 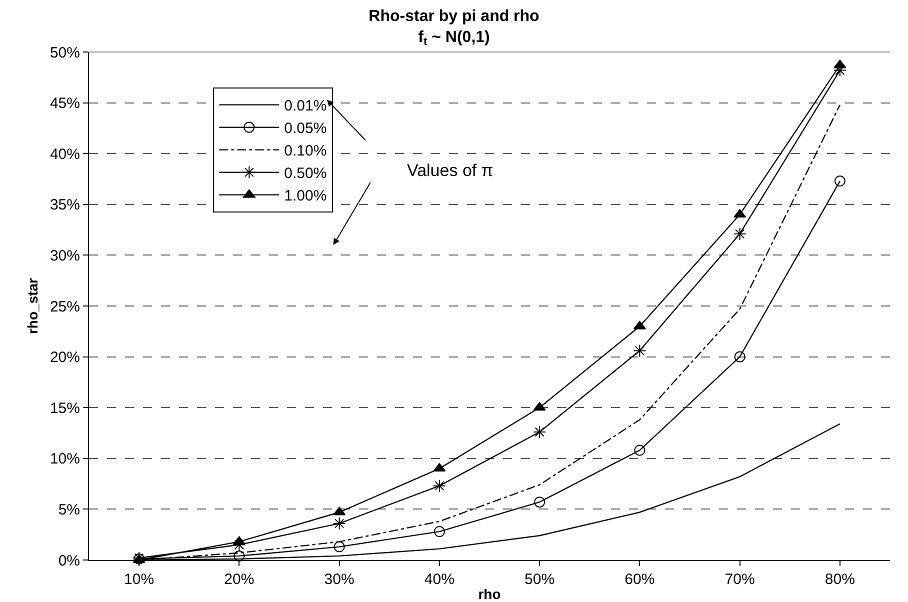 I want to click on x-tick-label: 20%, so click(x=239, y=579).